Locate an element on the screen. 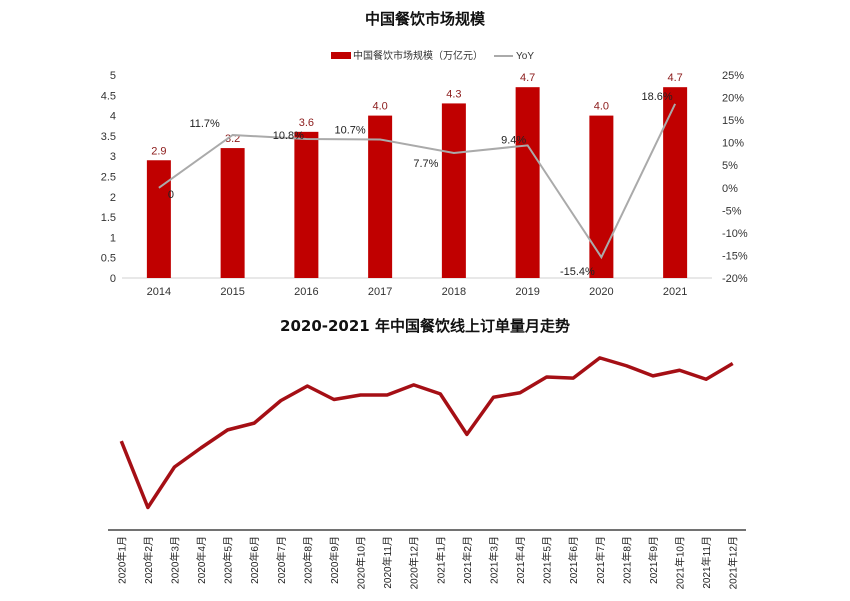 Image resolution: width=850 pixels, height=601 pixels. y2-tick-label: -20% is located at coordinates (735, 279).